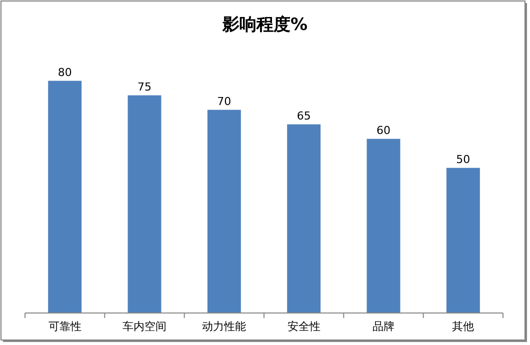 This screenshot has height=345, width=530. I want to click on x-tick-label: 其他, so click(463, 326).